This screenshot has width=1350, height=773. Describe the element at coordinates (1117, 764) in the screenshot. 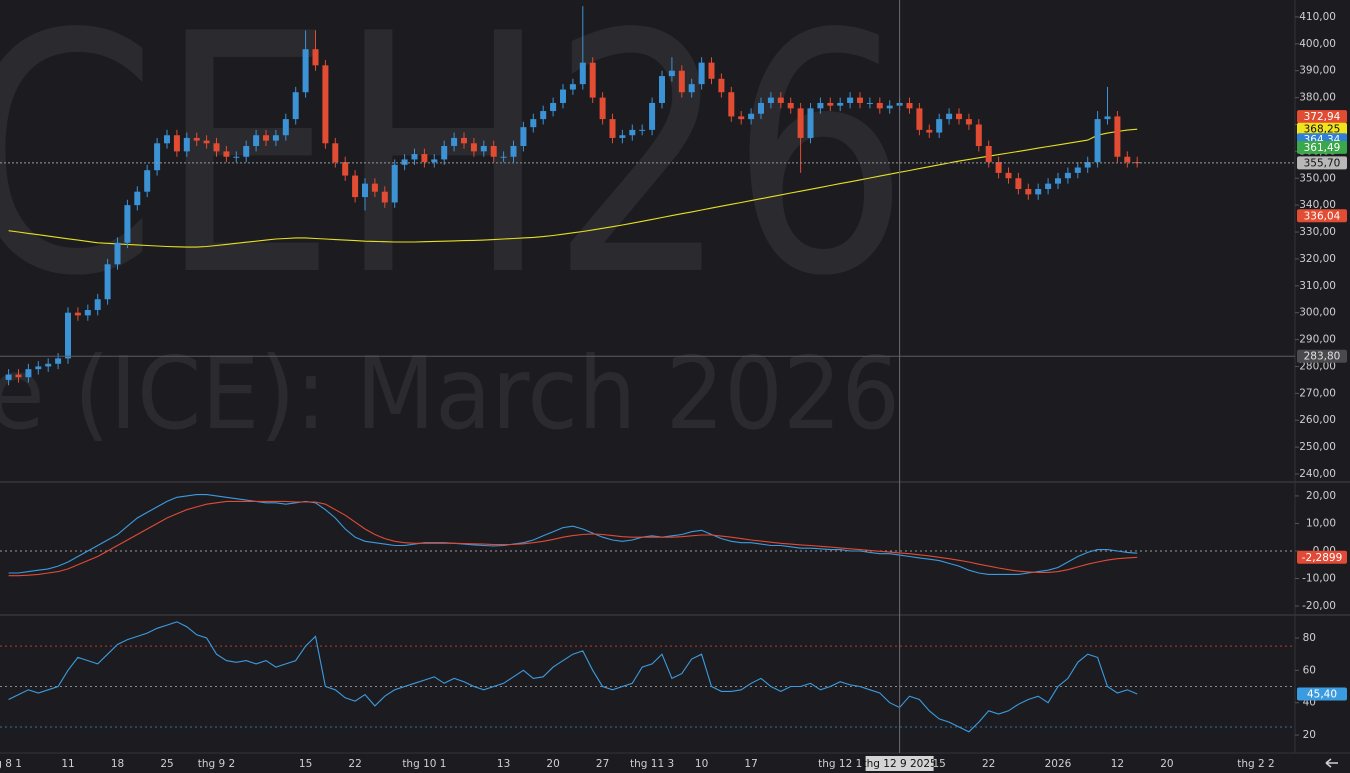

I see `x-tick-label: 12` at that location.